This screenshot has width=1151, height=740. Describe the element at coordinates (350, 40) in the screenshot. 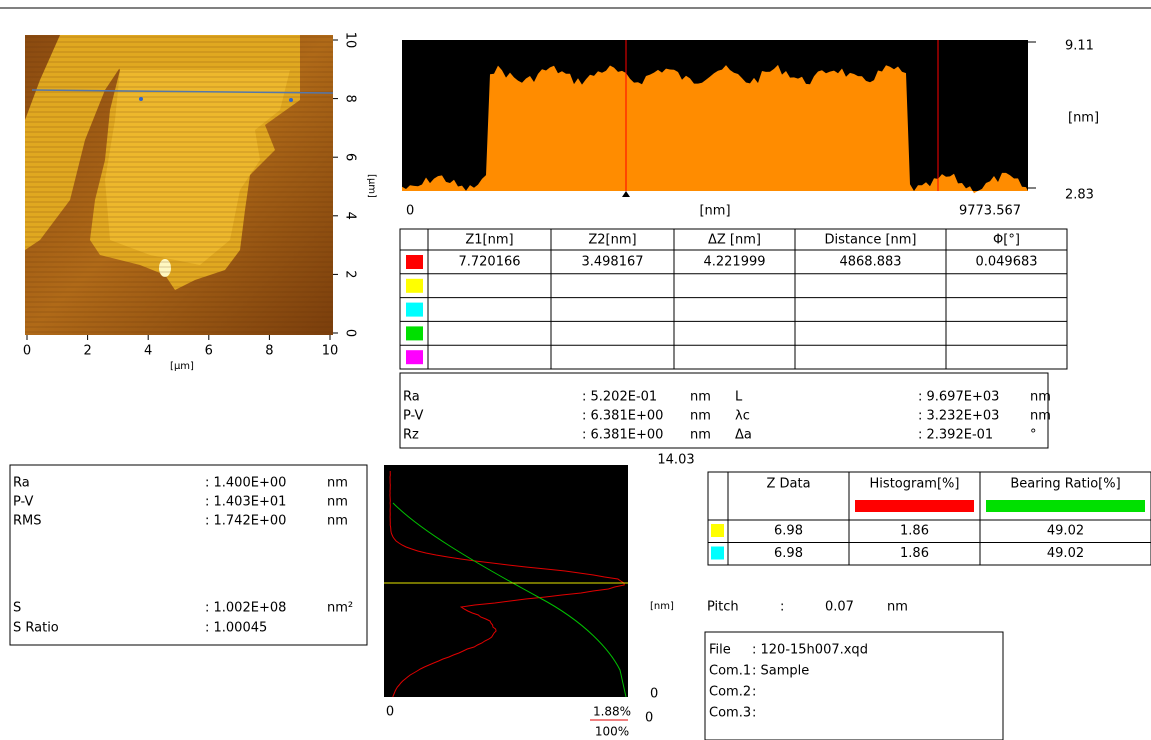

I see `y-tick-label: 10` at that location.